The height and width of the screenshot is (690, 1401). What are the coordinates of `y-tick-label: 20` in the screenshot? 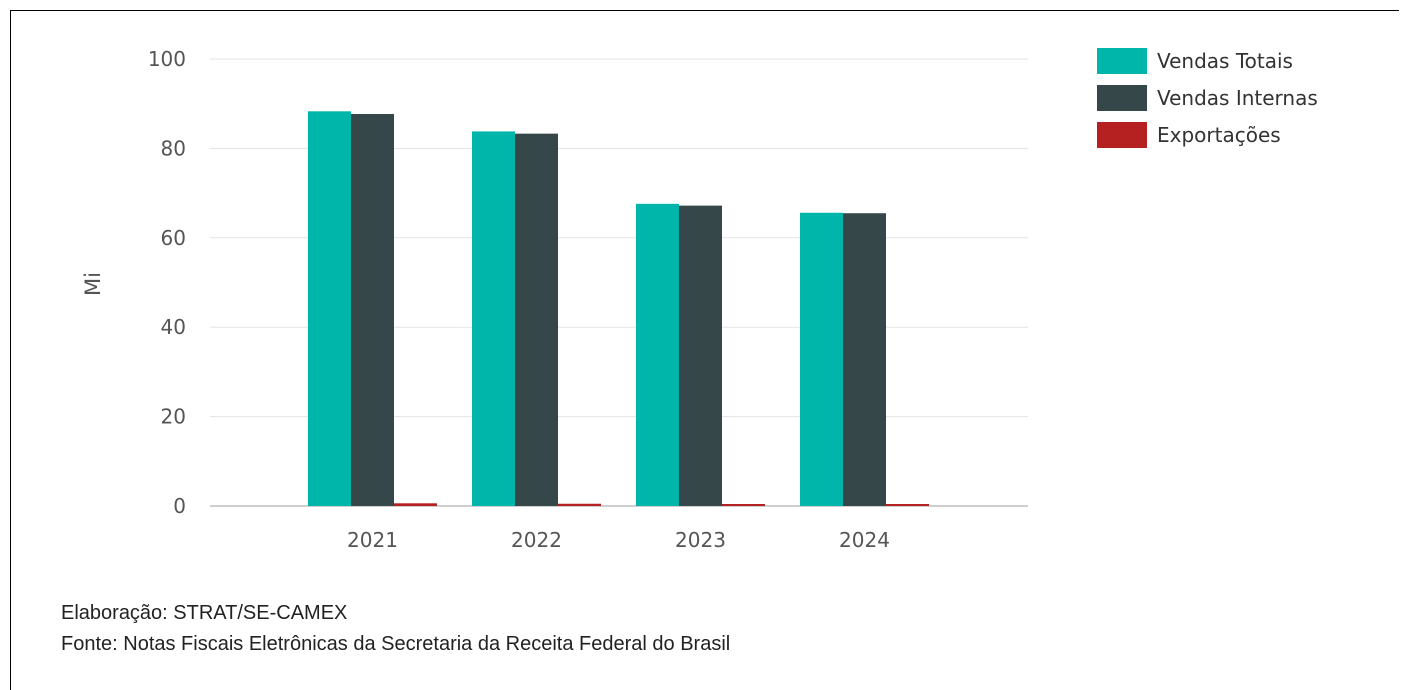 It's located at (173, 417).